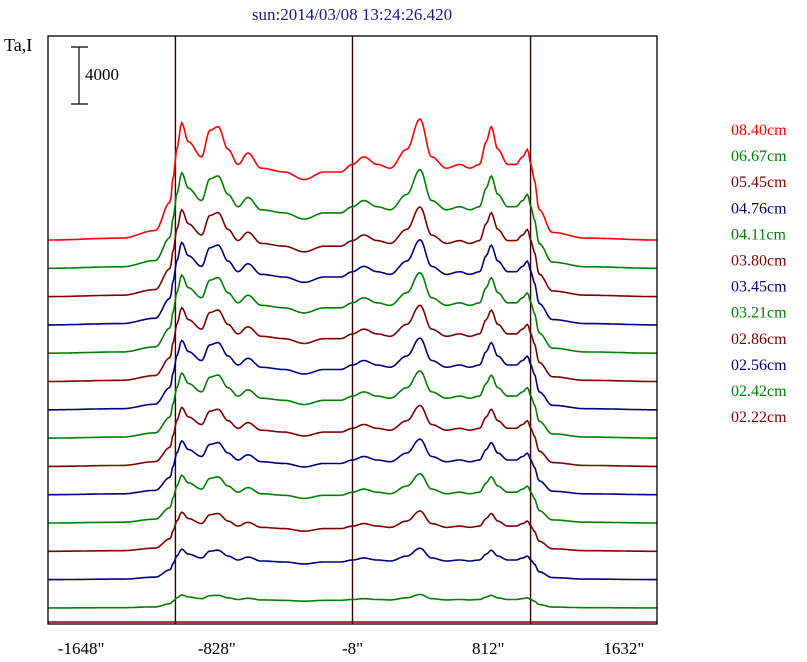 Image resolution: width=807 pixels, height=662 pixels. I want to click on x-tick-label: -8", so click(352, 648).